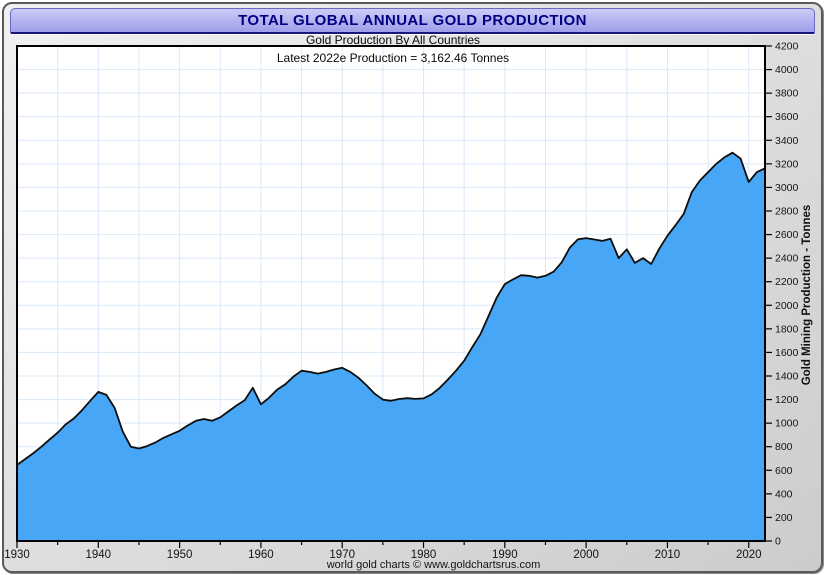 The width and height of the screenshot is (825, 575). Describe the element at coordinates (787, 259) in the screenshot. I see `svg-text: 2400` at that location.